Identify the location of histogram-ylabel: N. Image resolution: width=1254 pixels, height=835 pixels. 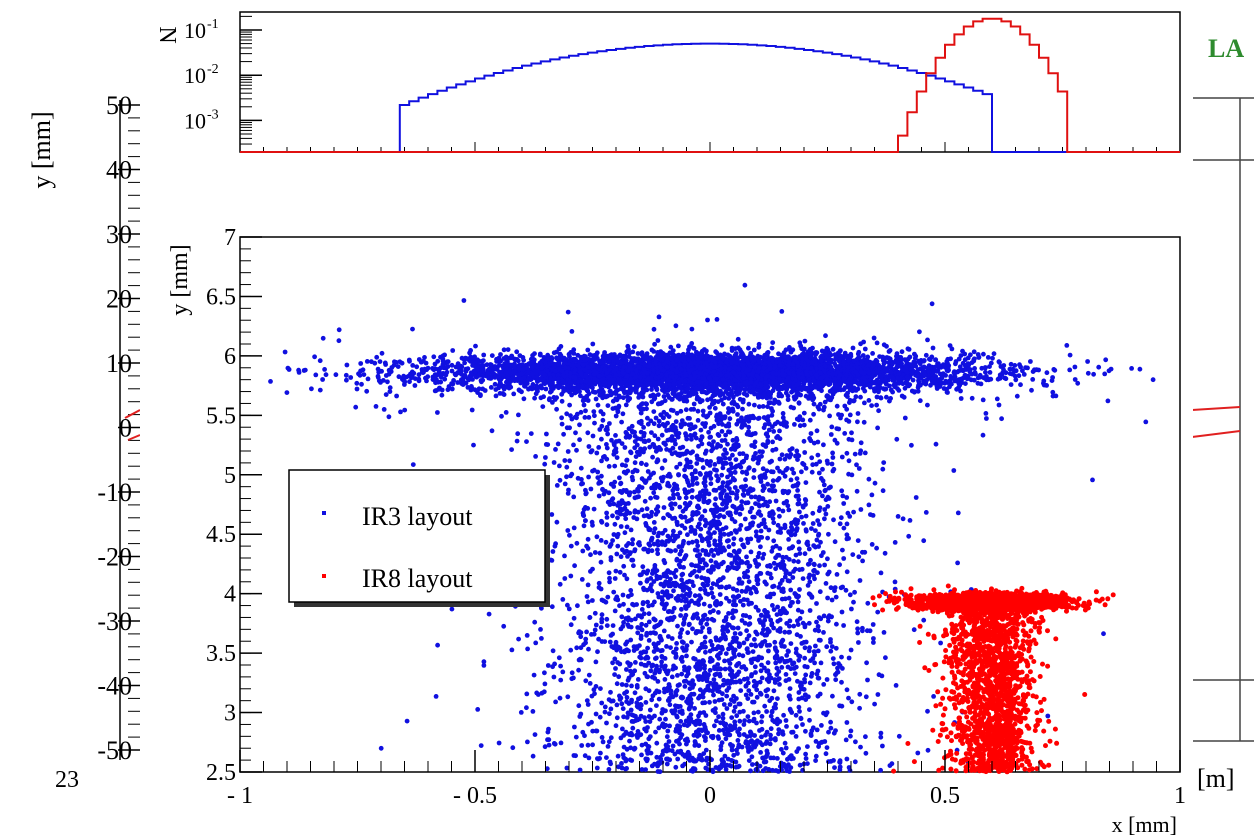
(167, 34).